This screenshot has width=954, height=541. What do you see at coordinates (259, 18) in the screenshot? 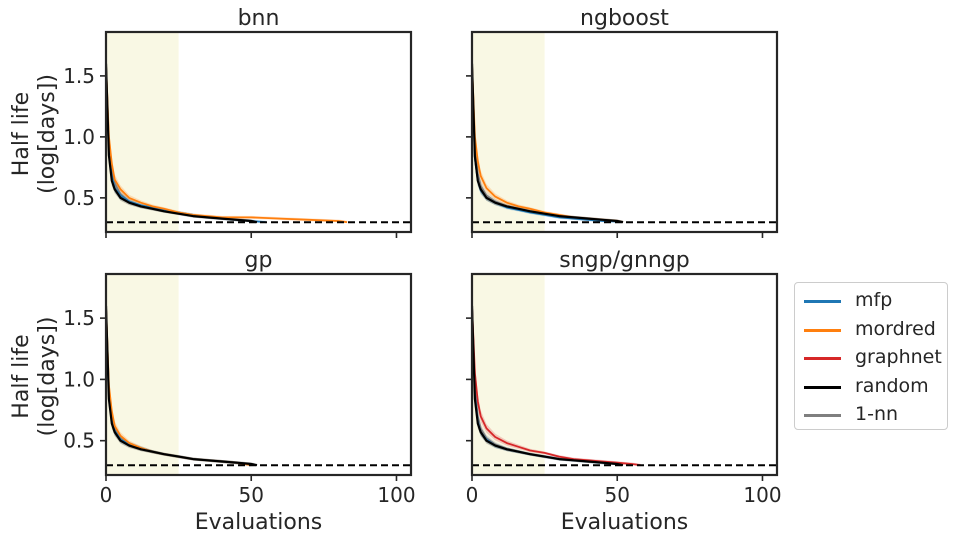
I see `panel-title: bnn` at bounding box center [259, 18].